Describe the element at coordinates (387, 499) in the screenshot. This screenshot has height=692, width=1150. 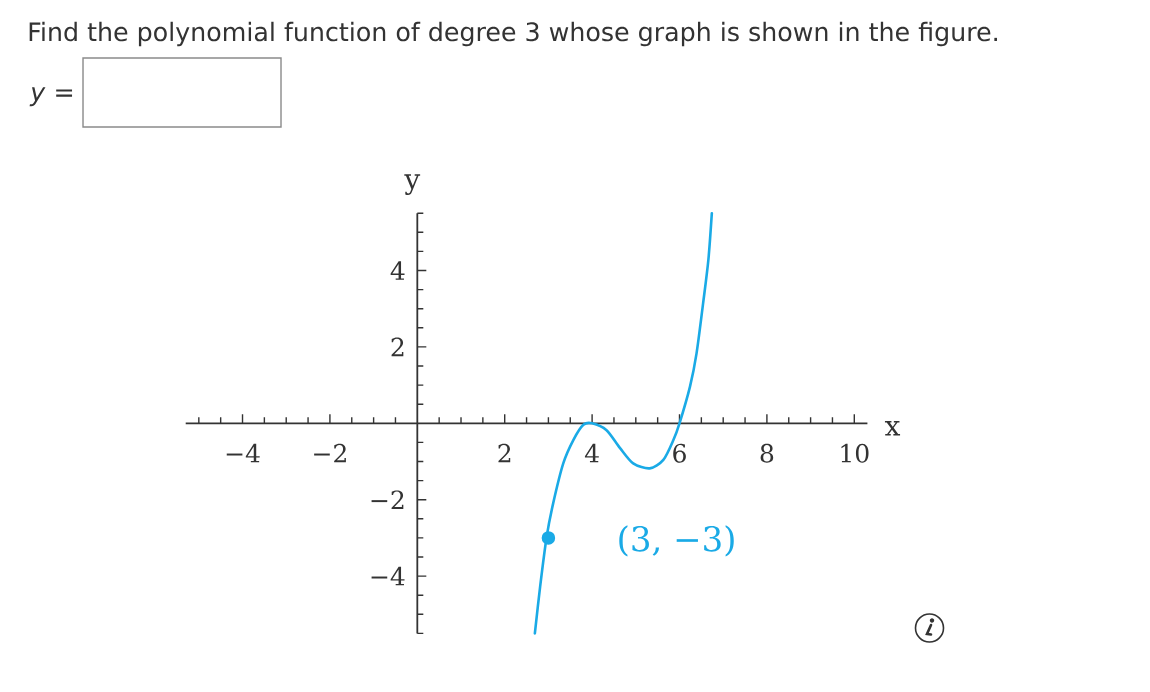
I see `y-tick-label: −2` at that location.